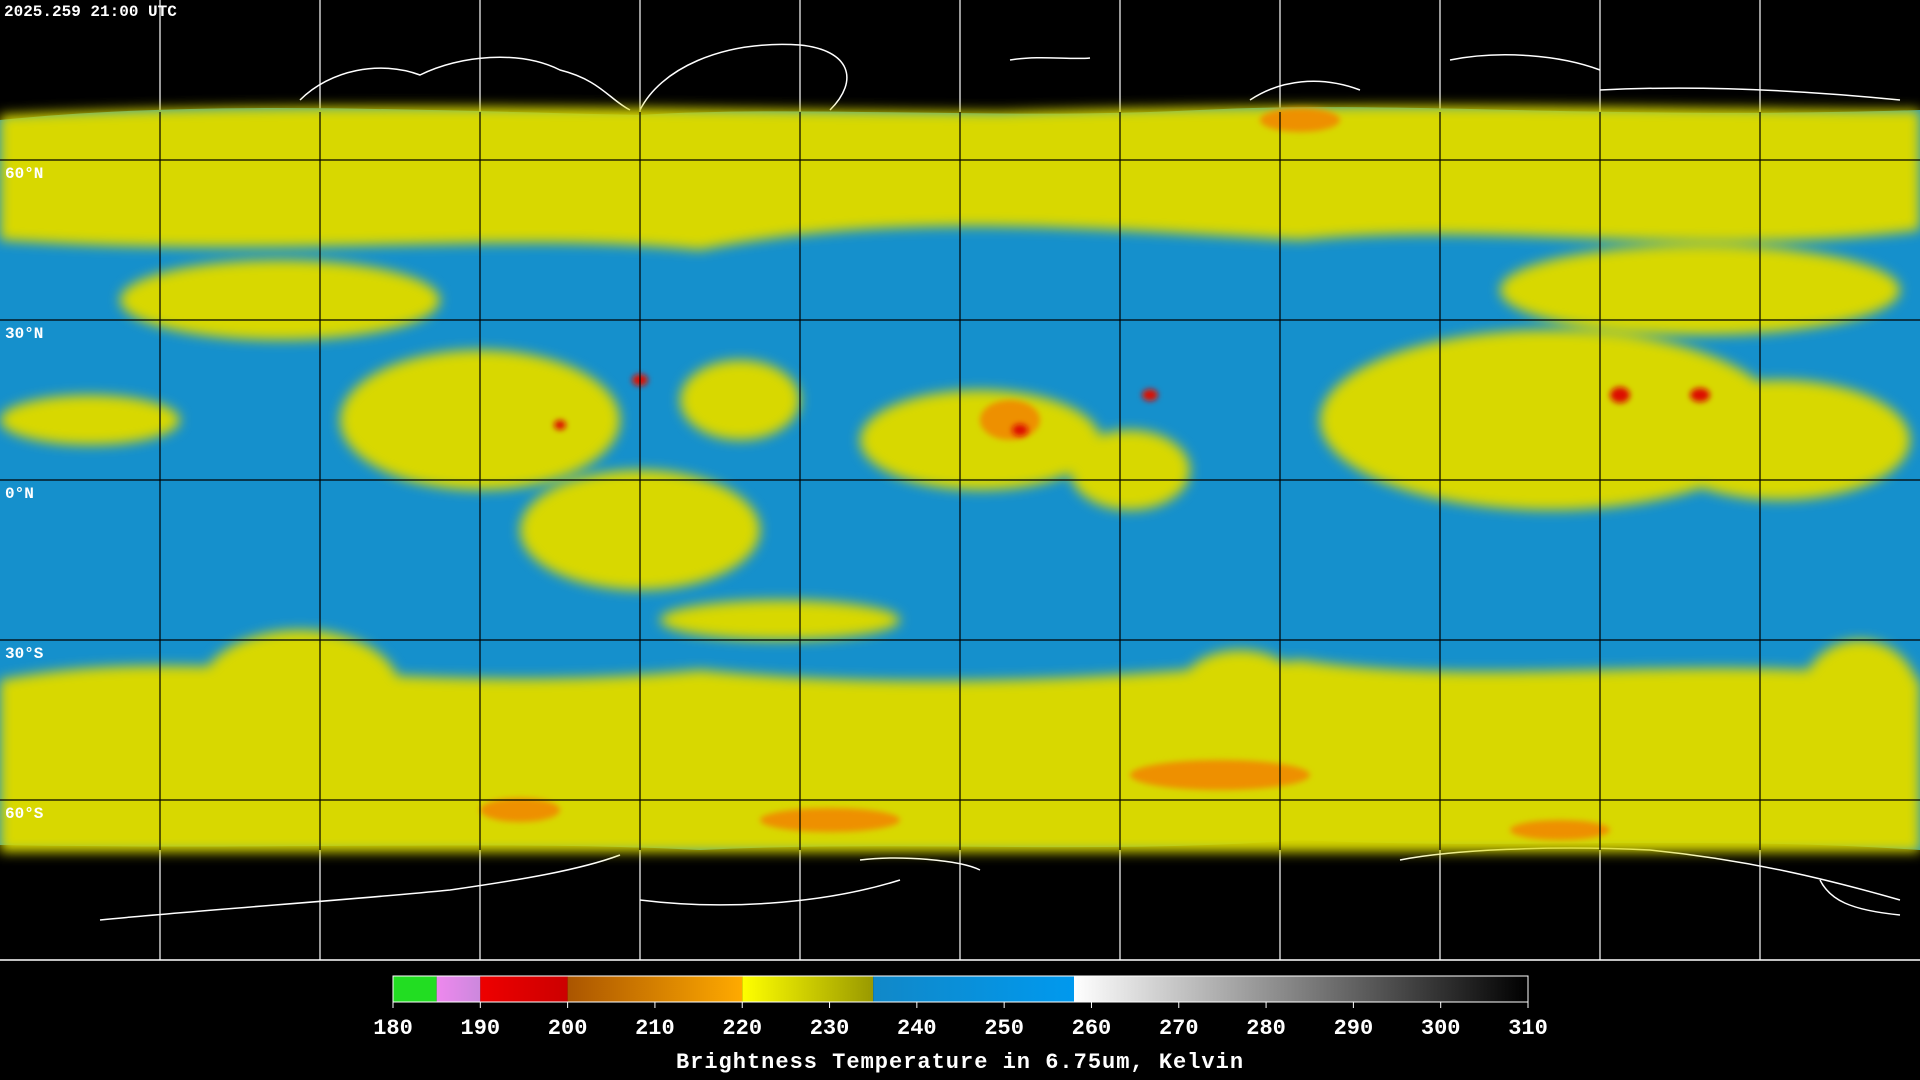 Image resolution: width=1920 pixels, height=1080 pixels. I want to click on latitude-label: 60°N, so click(24, 174).